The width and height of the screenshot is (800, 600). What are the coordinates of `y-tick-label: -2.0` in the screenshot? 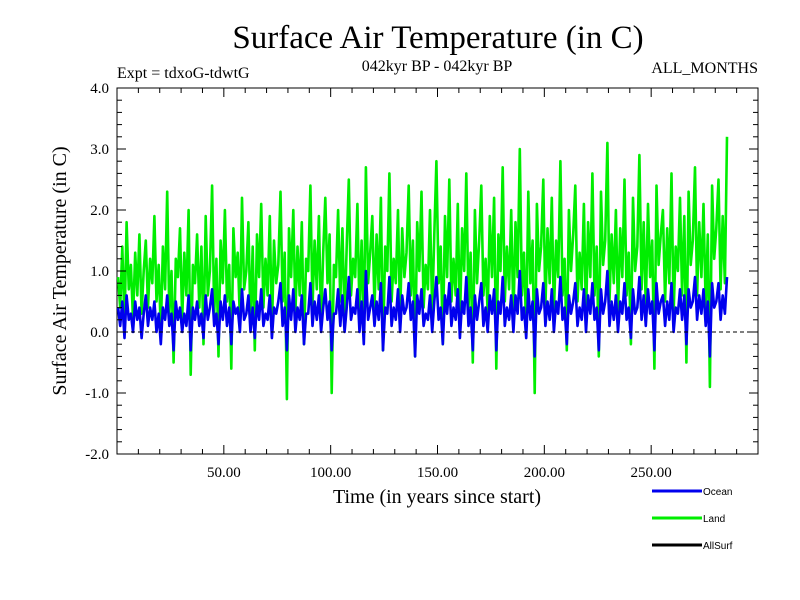 It's located at (97, 455).